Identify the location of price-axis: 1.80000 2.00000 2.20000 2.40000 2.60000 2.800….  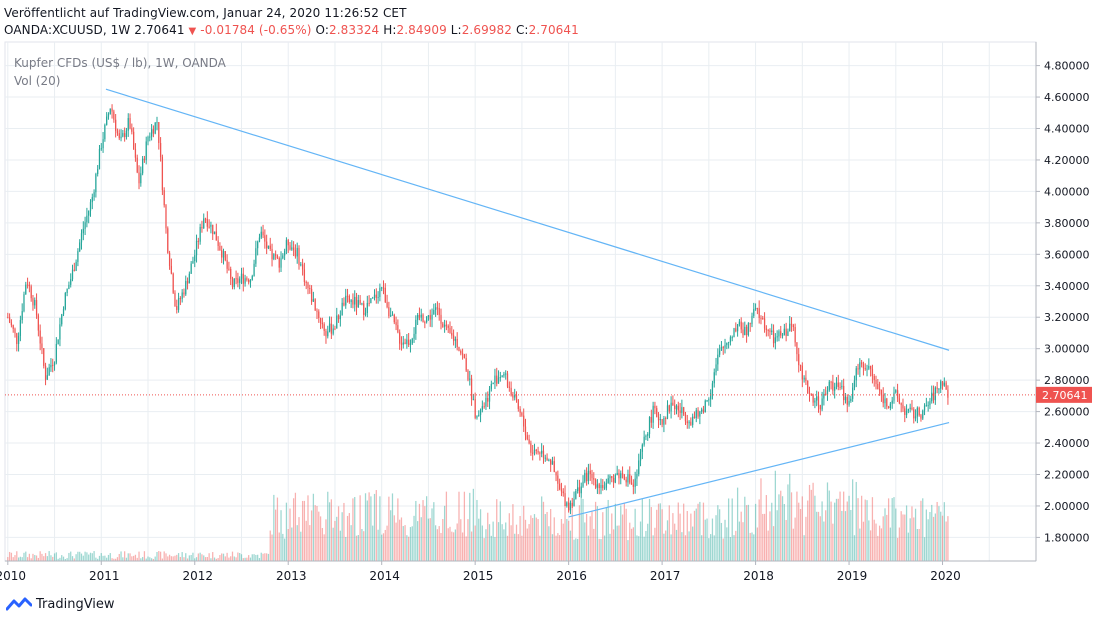
(1063, 302).